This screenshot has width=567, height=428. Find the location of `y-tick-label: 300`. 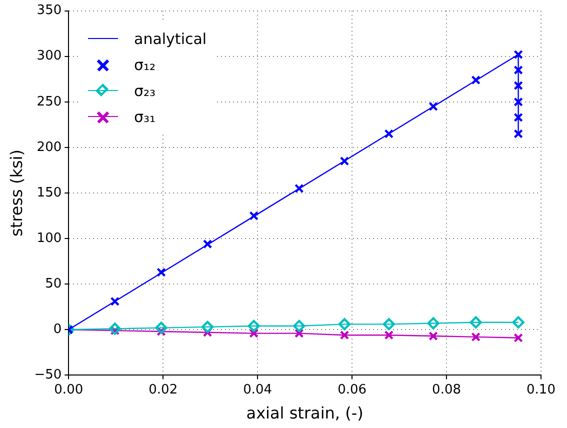

y-tick-label: 300 is located at coordinates (49, 56).